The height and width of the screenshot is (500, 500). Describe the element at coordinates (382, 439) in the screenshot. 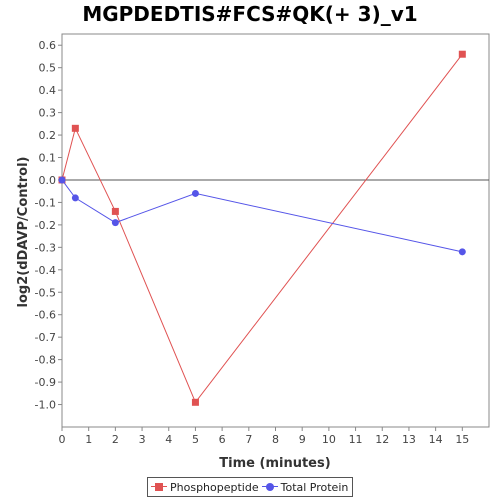

I see `x-tick-label: 12` at that location.